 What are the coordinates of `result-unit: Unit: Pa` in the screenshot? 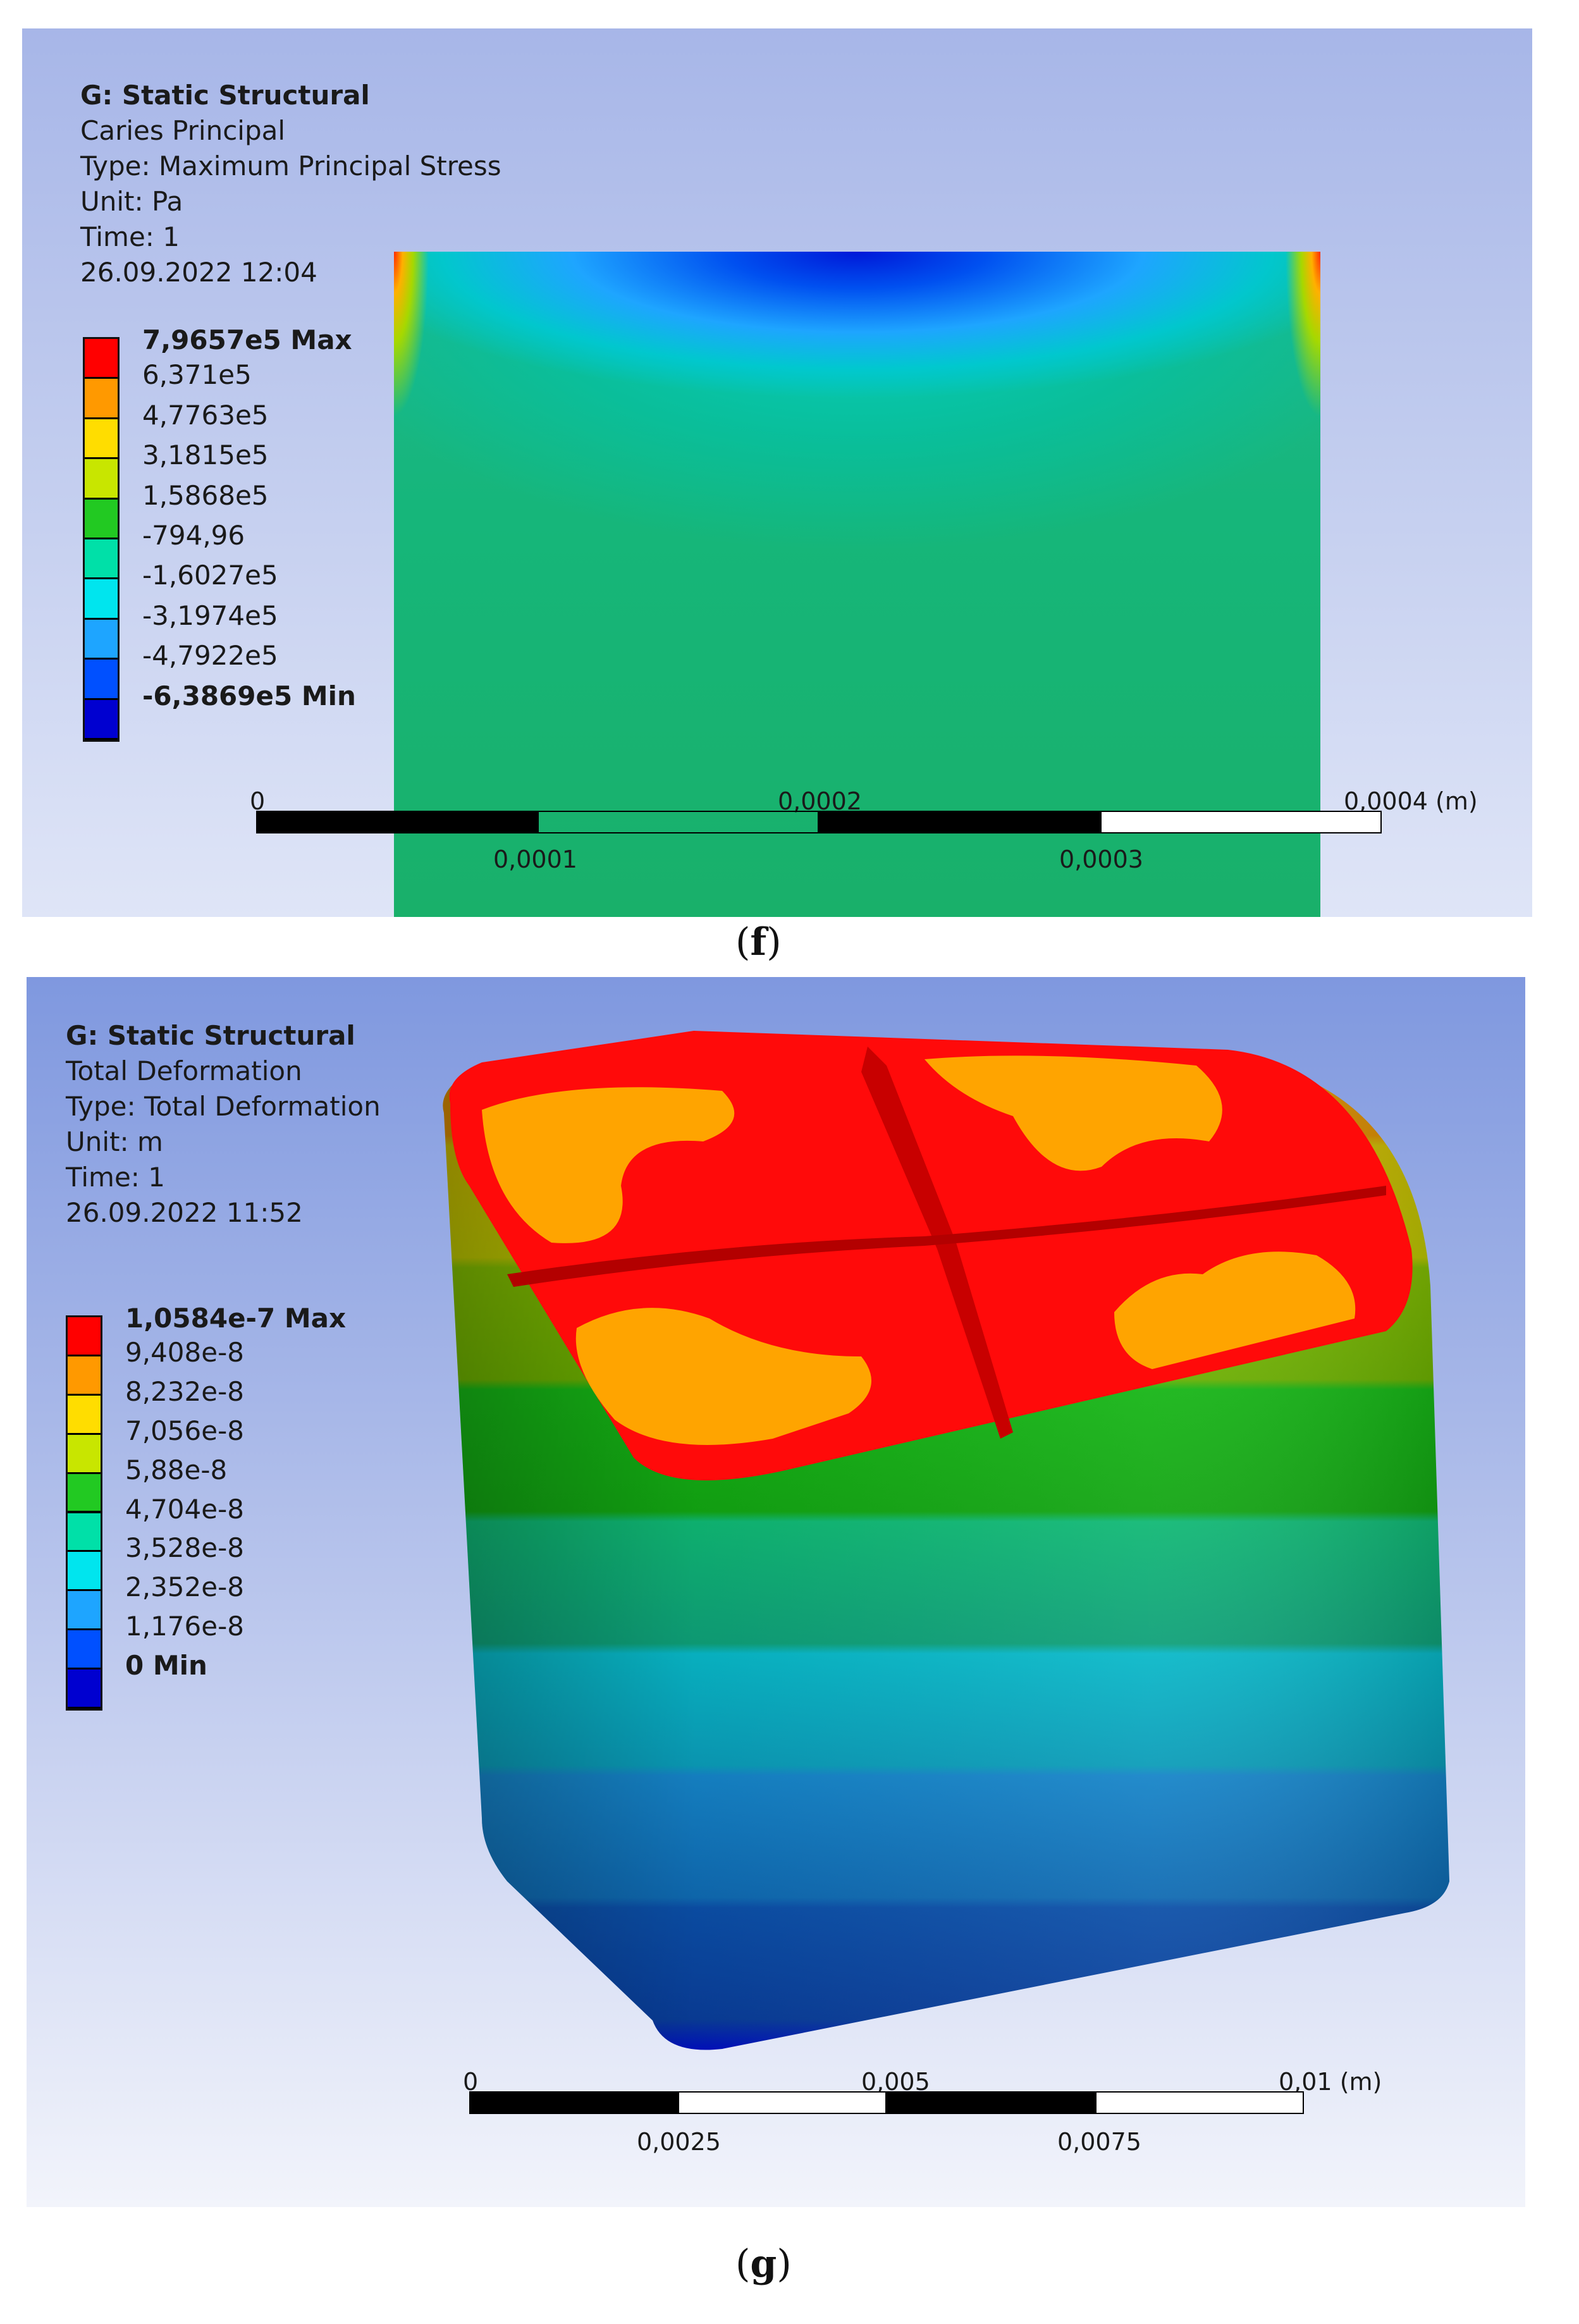 It's located at (131, 201).